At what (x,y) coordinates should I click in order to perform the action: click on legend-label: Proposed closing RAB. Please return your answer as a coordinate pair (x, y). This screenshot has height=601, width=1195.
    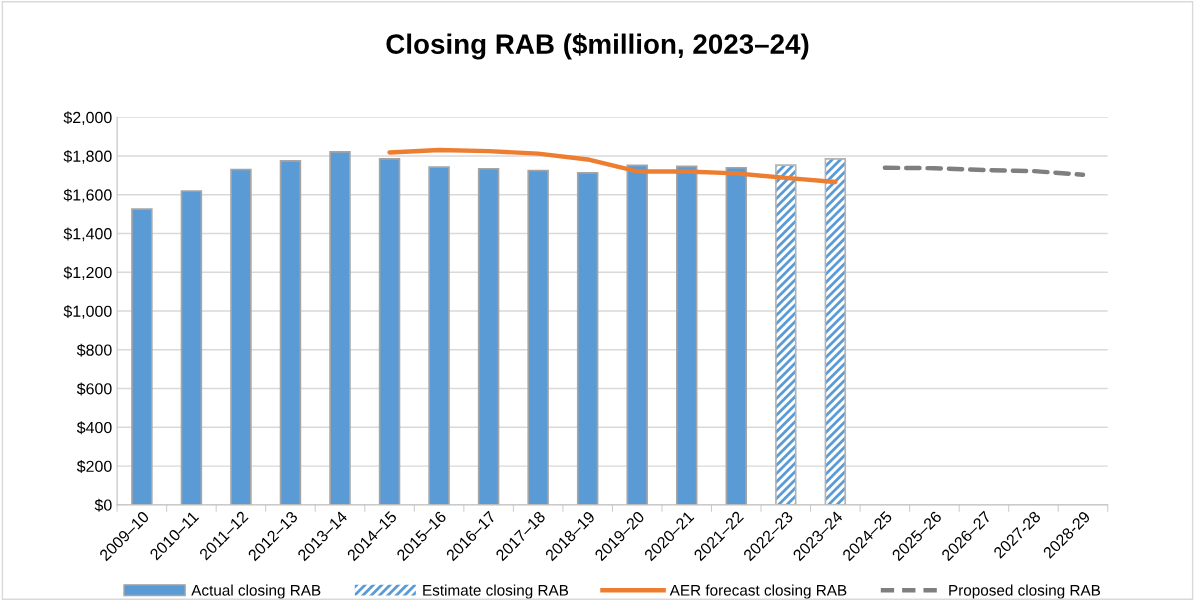
    Looking at the image, I should click on (1025, 591).